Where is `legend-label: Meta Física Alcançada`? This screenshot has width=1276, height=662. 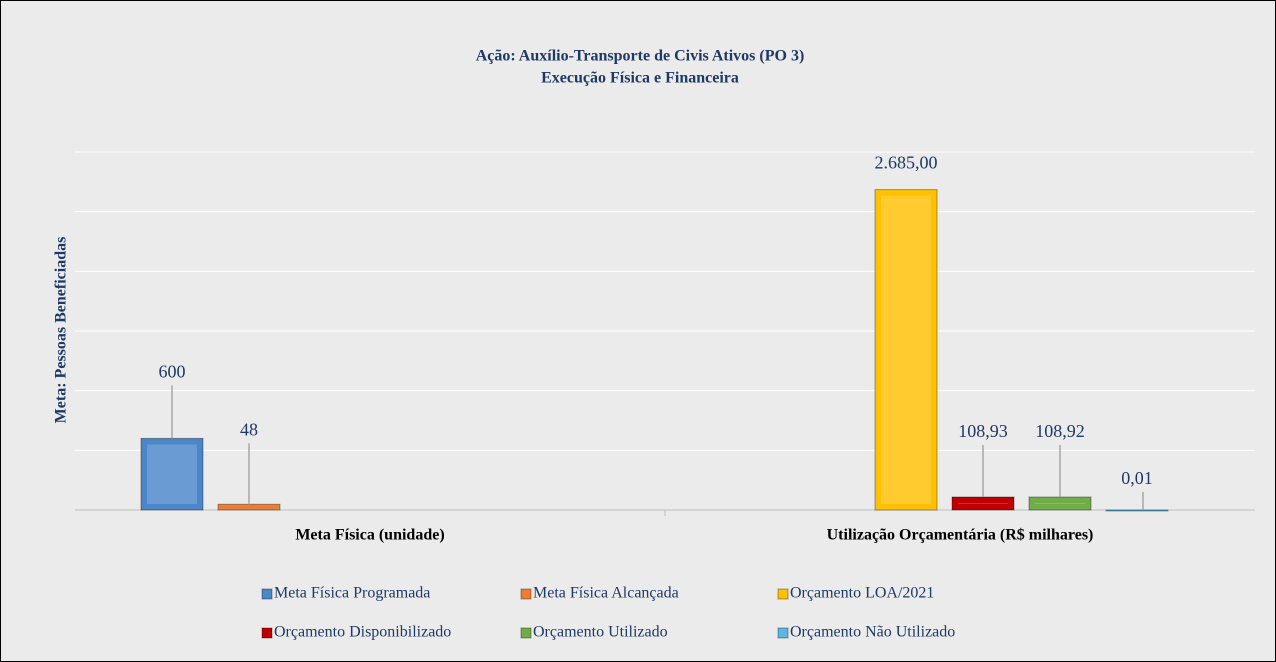
legend-label: Meta Física Alcançada is located at coordinates (606, 593).